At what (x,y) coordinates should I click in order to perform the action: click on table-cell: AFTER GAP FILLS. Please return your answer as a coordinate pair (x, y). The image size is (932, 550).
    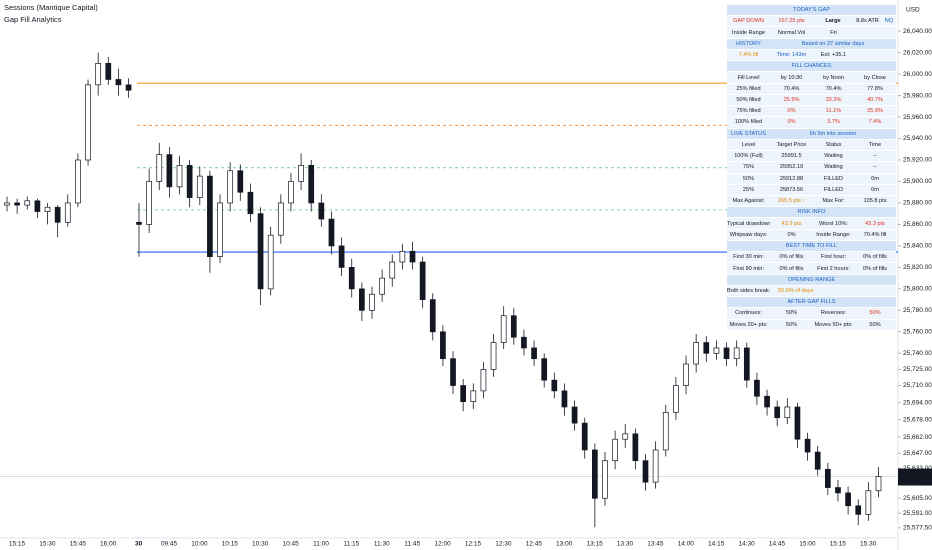
    Looking at the image, I should click on (811, 302).